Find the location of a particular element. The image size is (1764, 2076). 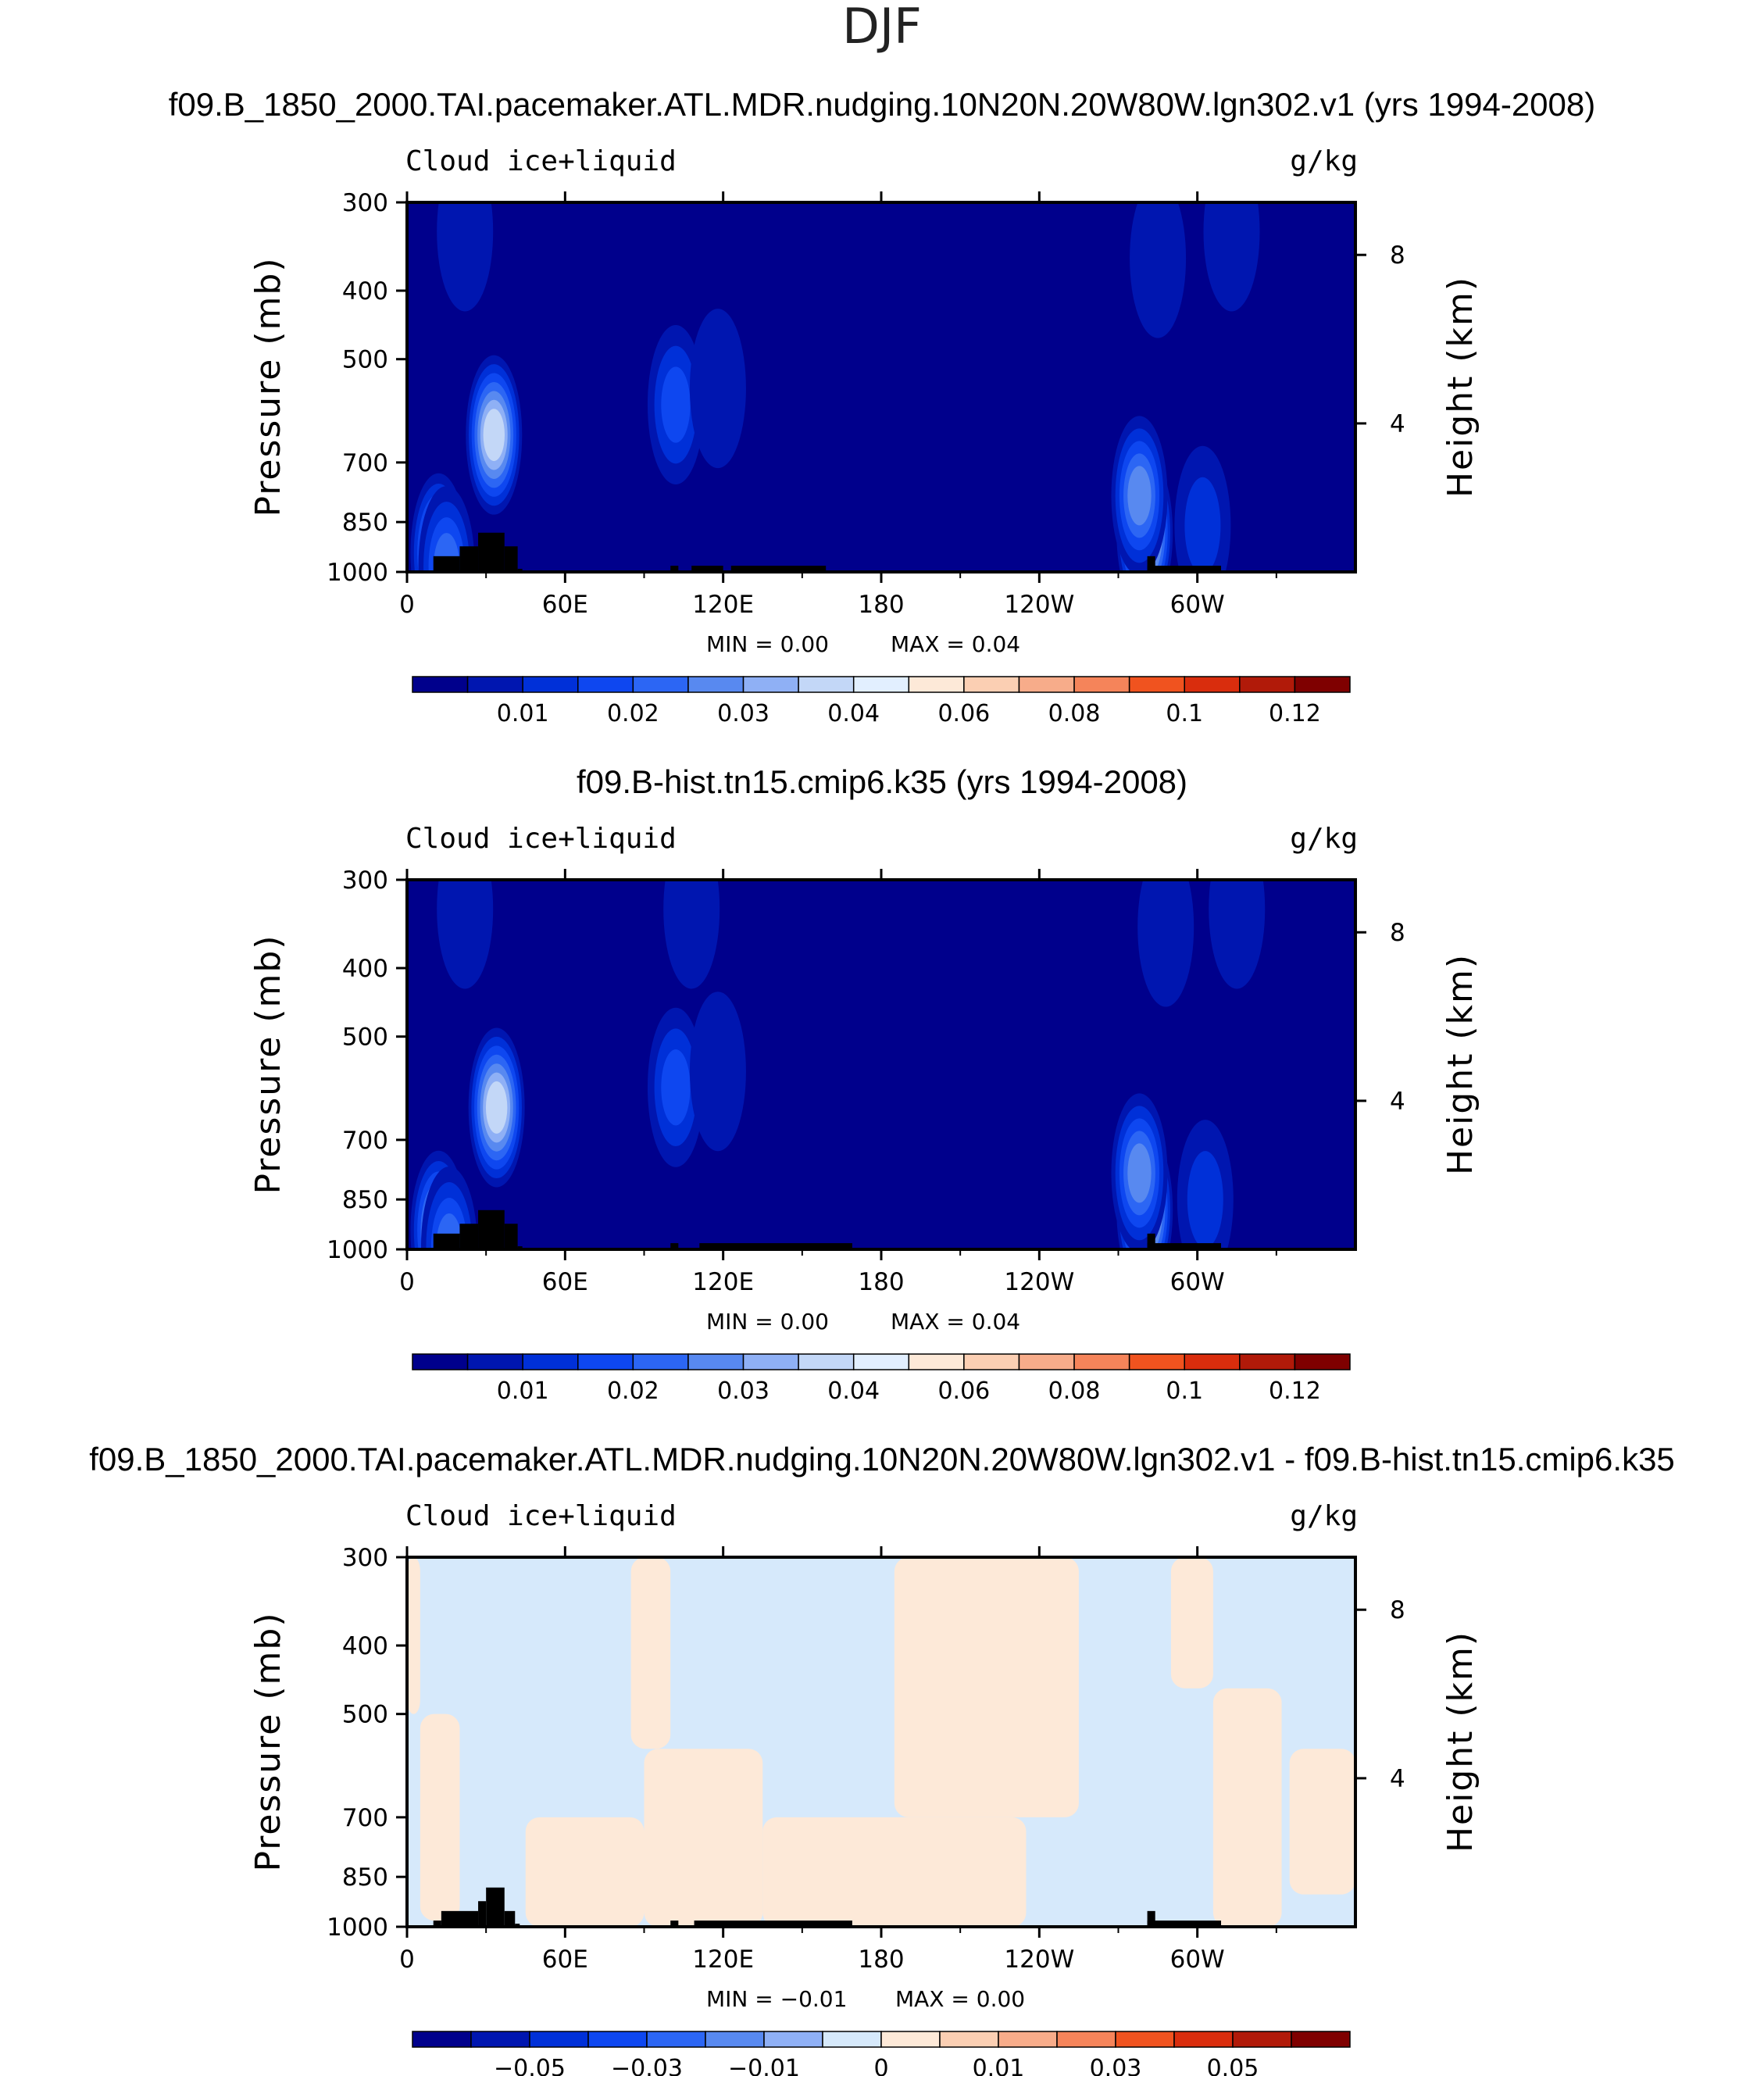

x-tick-label: 60W is located at coordinates (1197, 605).